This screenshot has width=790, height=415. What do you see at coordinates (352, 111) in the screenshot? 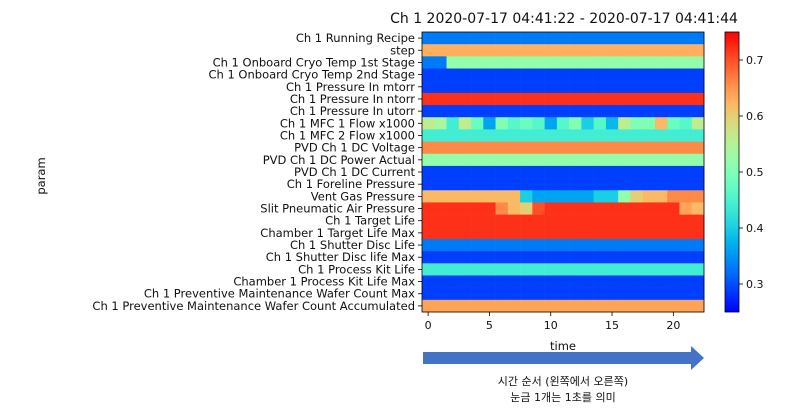
I see `row-label: Ch 1 Pressure In utorr` at bounding box center [352, 111].